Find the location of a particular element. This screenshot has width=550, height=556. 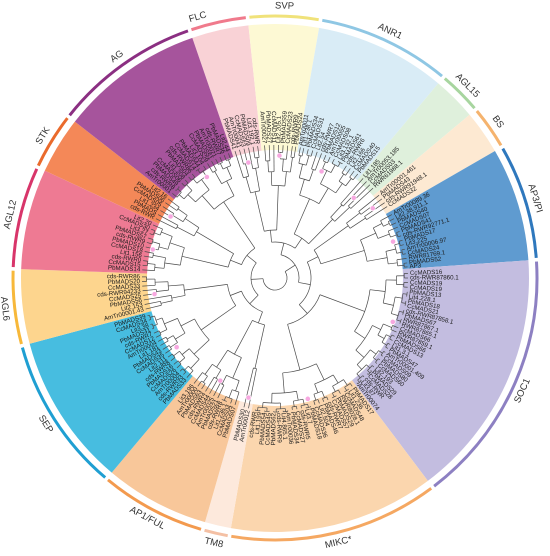

leaf-label: Lit1.156 is located at coordinates (131, 254).